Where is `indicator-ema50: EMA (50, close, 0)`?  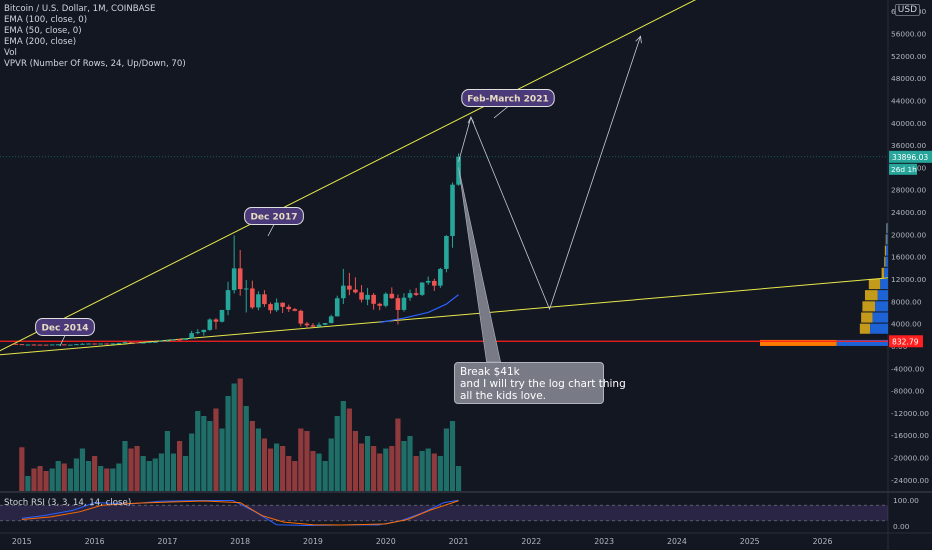
indicator-ema50: EMA (50, close, 0) is located at coordinates (43, 31).